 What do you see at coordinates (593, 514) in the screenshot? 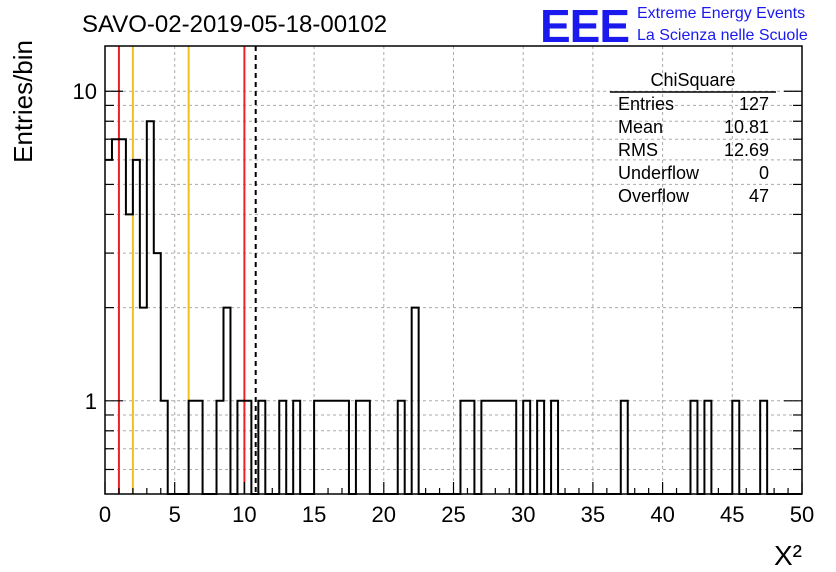
I see `x-tick-label: 35` at bounding box center [593, 514].